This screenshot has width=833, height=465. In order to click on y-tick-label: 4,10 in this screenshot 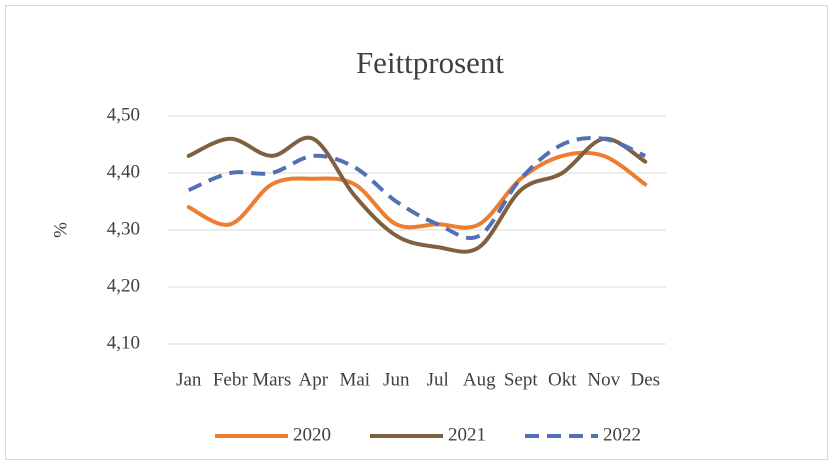, I will do `click(123, 342)`.